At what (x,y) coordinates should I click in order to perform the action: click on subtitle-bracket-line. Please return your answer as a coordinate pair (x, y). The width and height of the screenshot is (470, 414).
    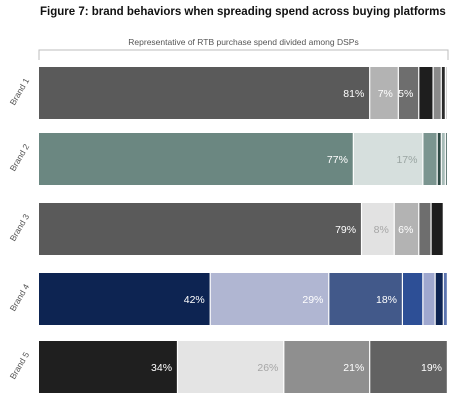
    Looking at the image, I should click on (243, 54).